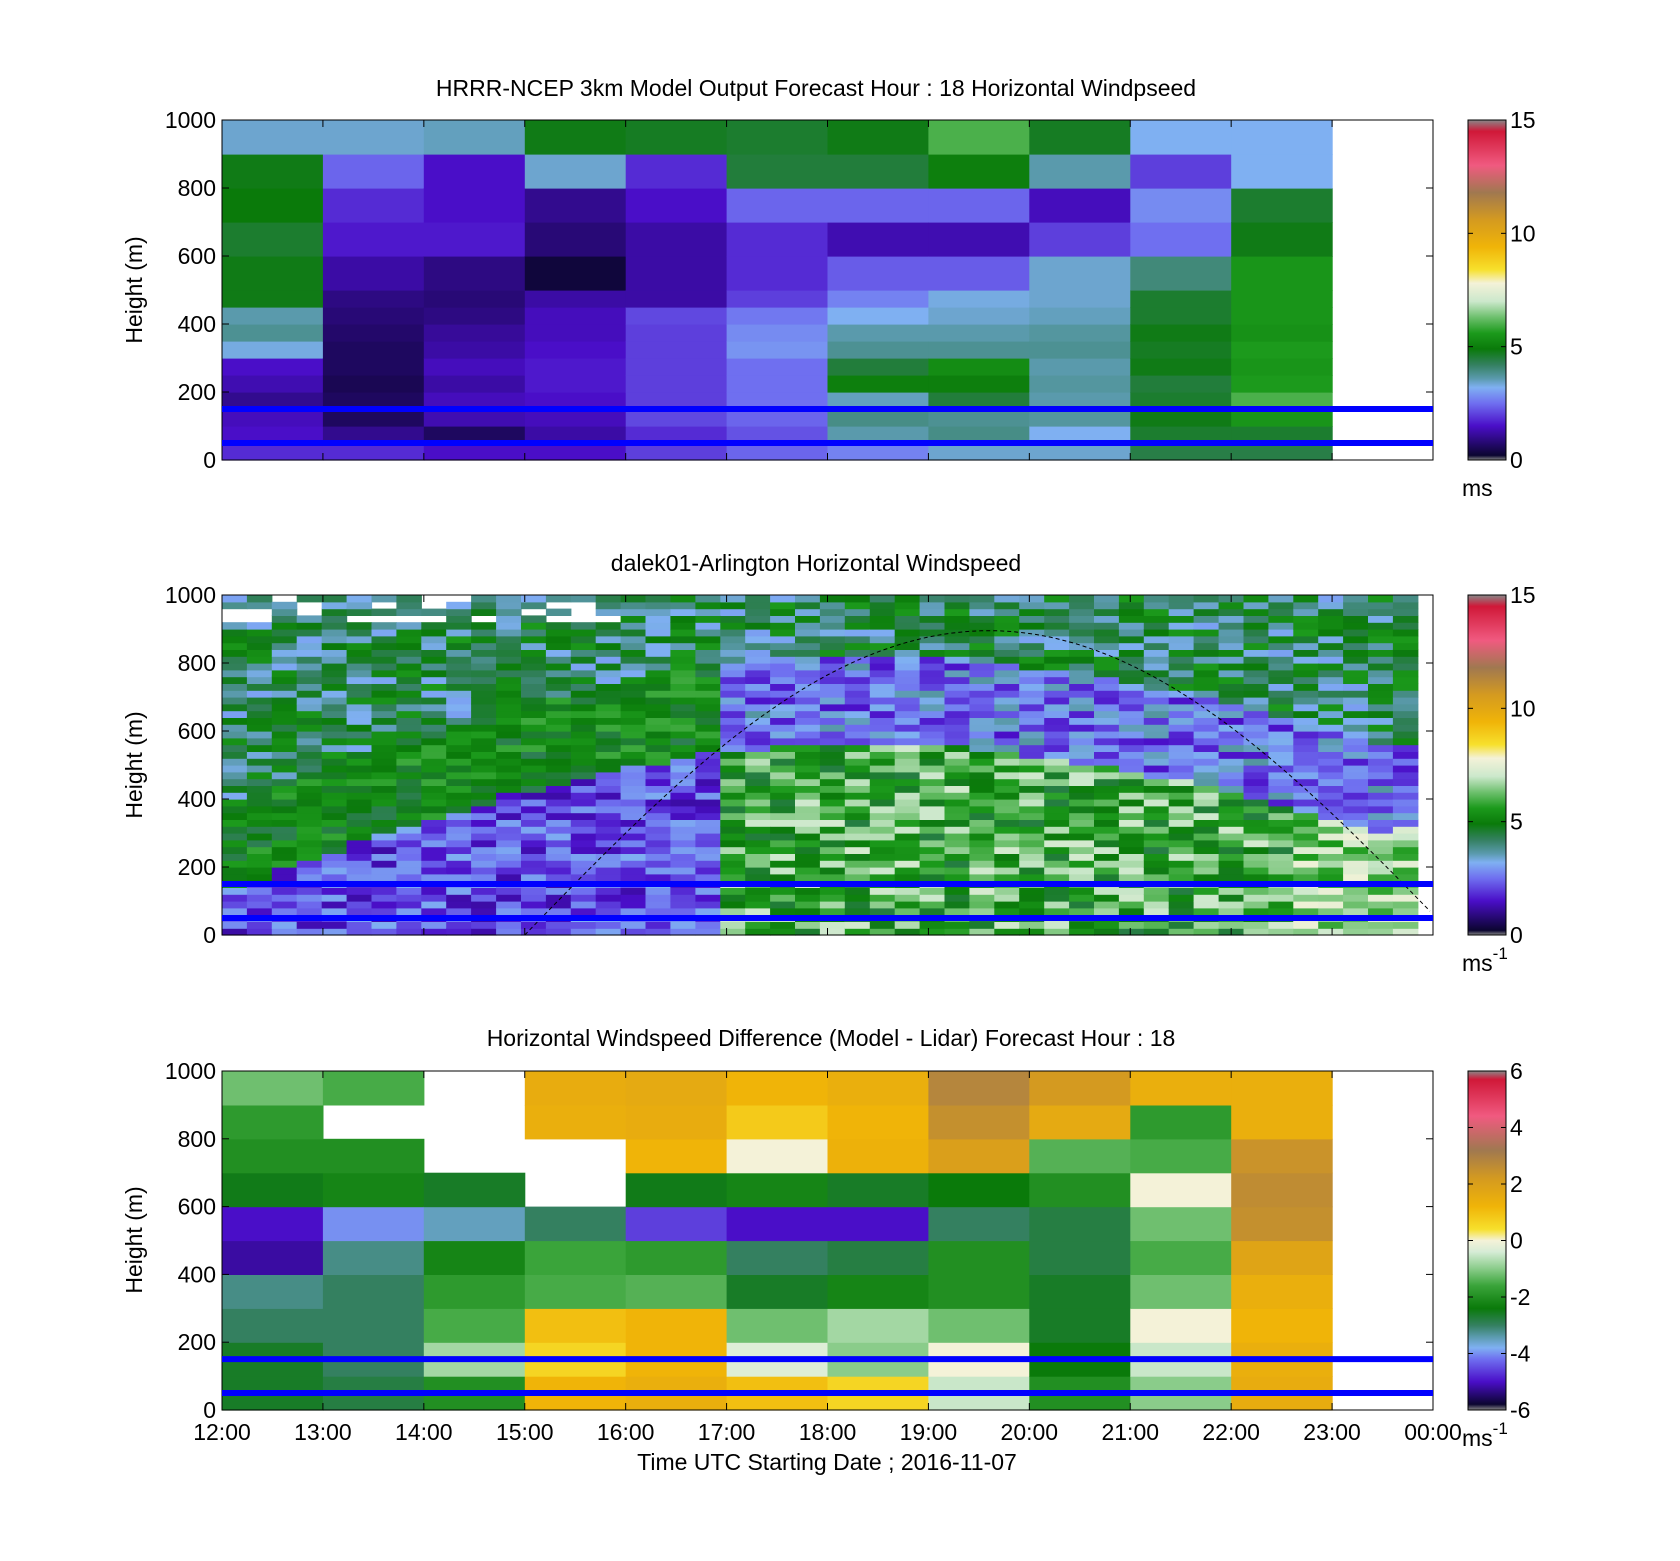 This screenshot has height=1561, width=1680. I want to click on y-tick-label: 400, so click(197, 1274).